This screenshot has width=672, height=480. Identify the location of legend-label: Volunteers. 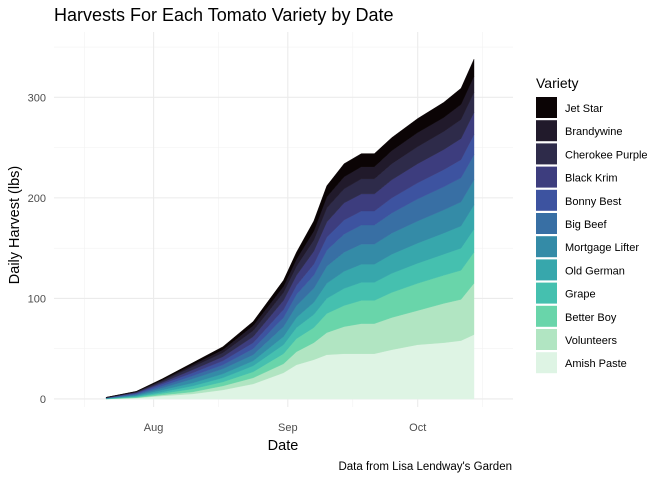
(591, 341).